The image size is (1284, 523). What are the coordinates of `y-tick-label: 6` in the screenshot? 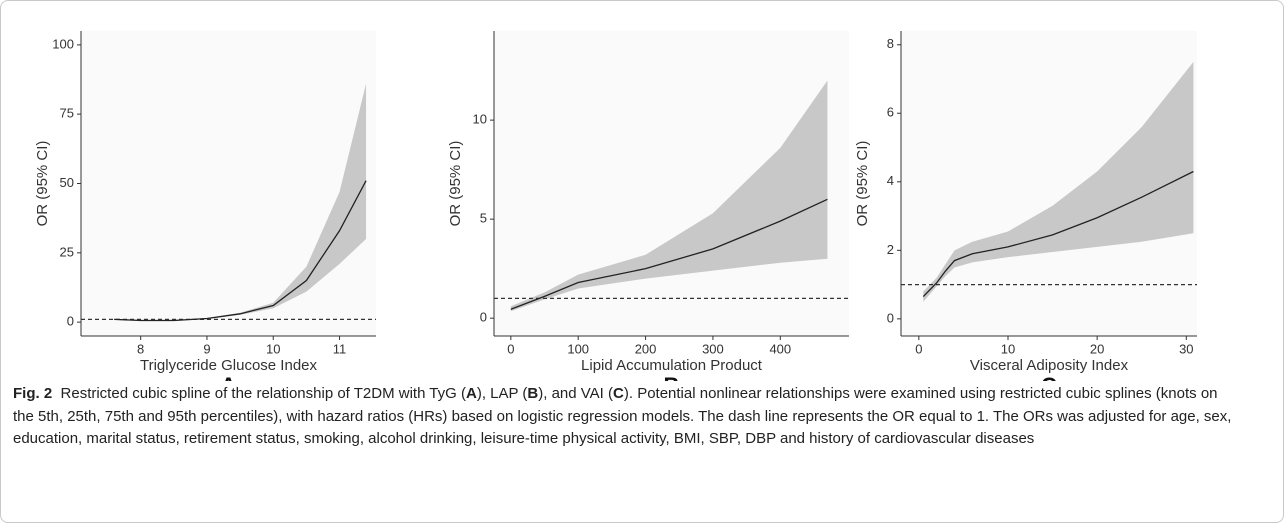 It's located at (890, 112).